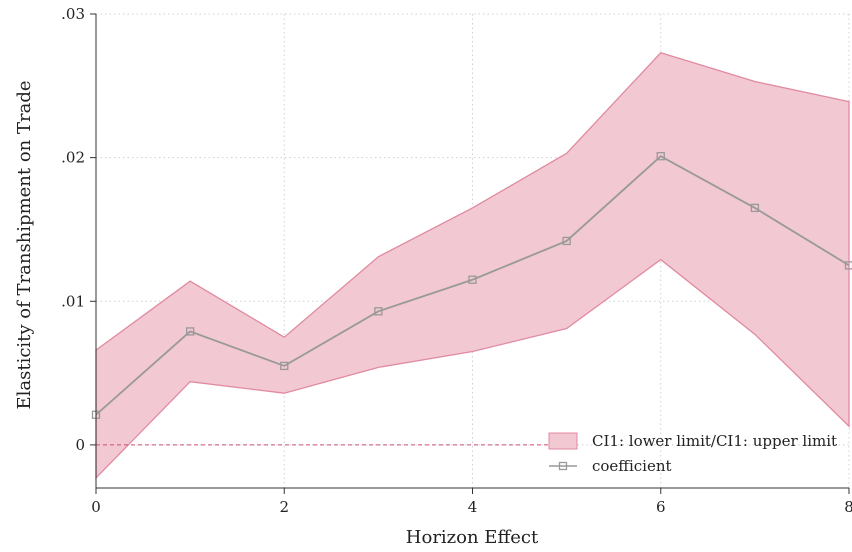 This screenshot has height=552, width=852. I want to click on y-tick-label-3: .03, so click(73, 14).